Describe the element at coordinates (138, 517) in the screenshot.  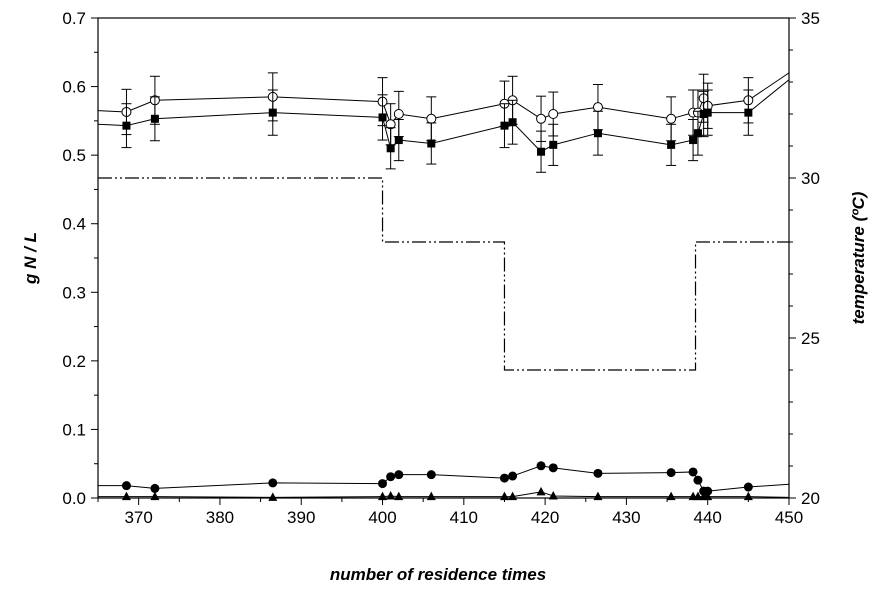
I see `x-tick-label: 370` at that location.